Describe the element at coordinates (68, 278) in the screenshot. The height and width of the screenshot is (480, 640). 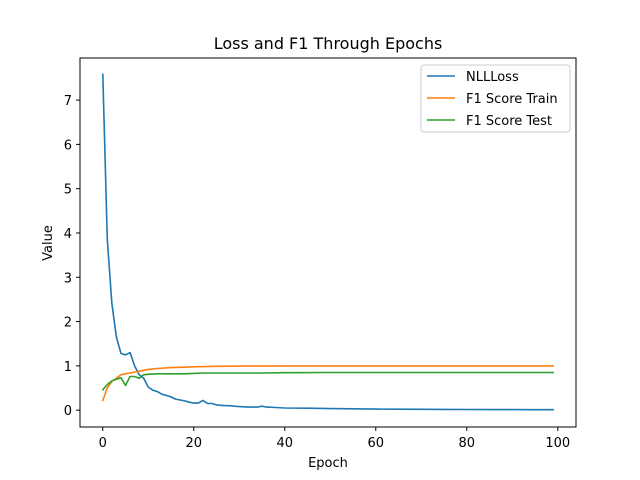
I see `y-tick-label: 3` at that location.